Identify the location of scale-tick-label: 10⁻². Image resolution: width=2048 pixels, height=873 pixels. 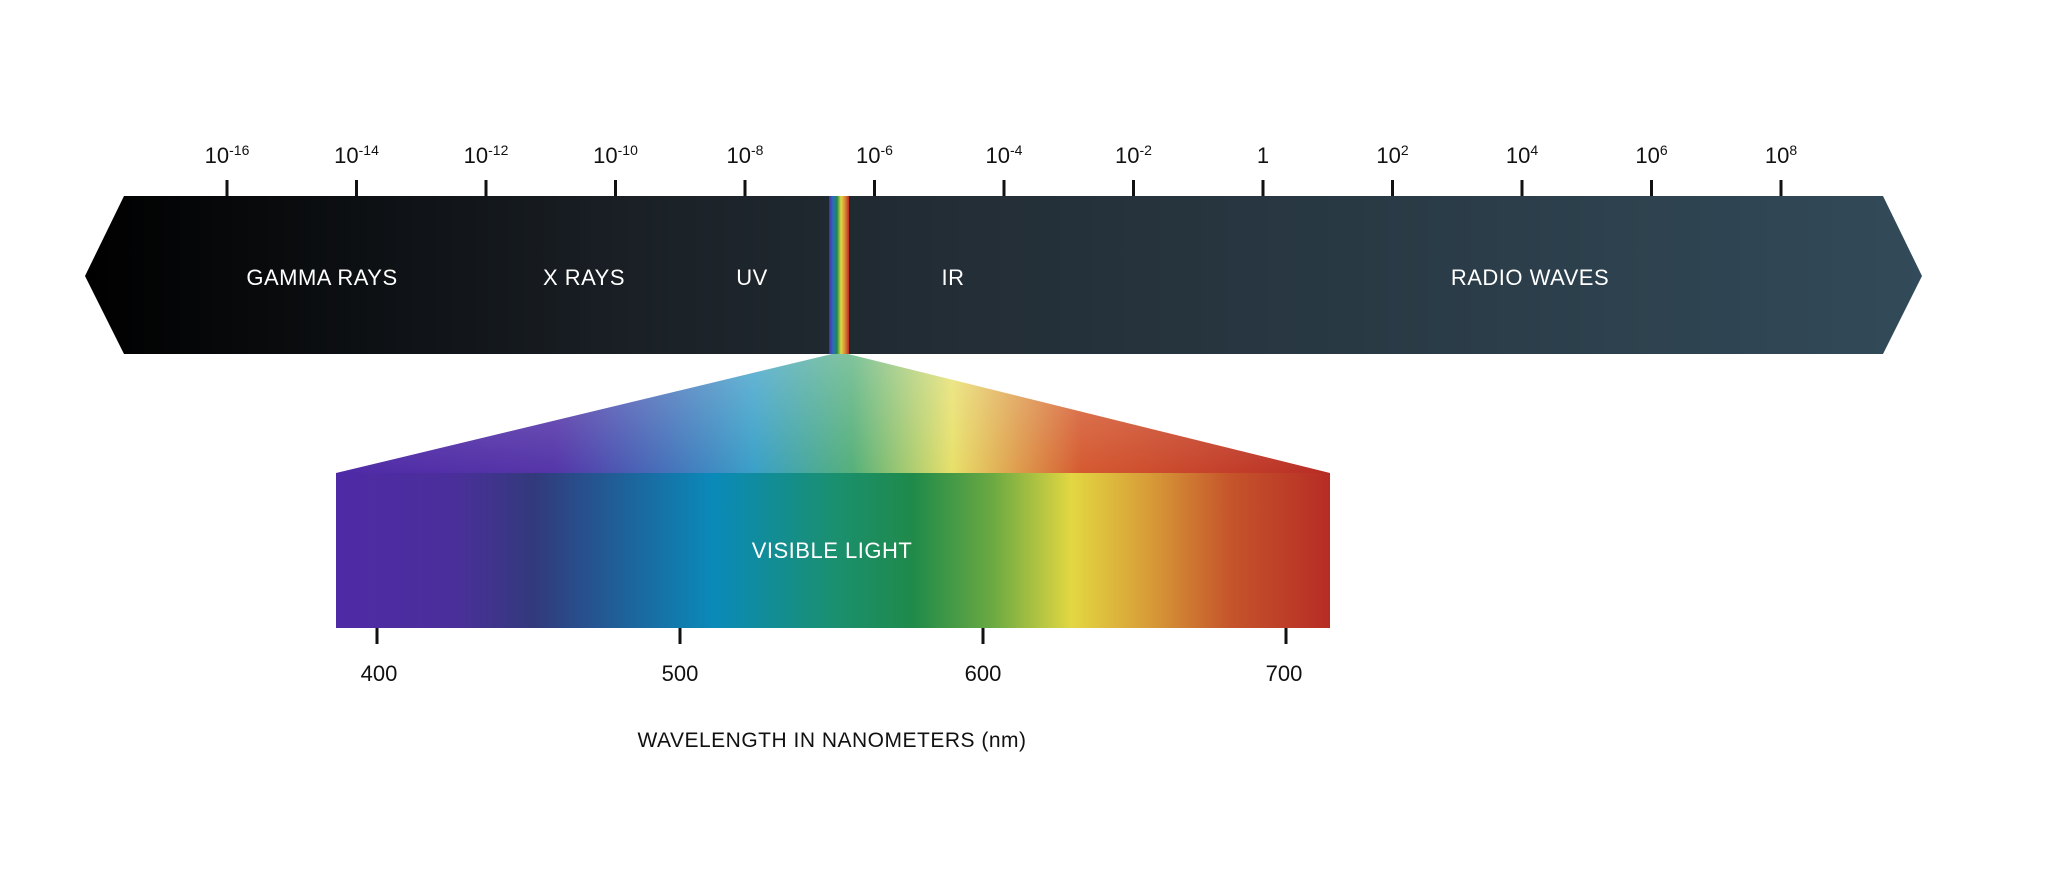
(1133, 155).